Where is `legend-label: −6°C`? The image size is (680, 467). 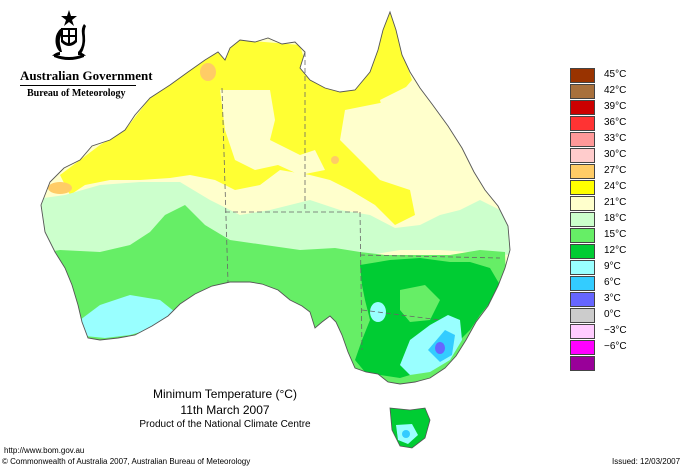 legend-label: −6°C is located at coordinates (615, 346).